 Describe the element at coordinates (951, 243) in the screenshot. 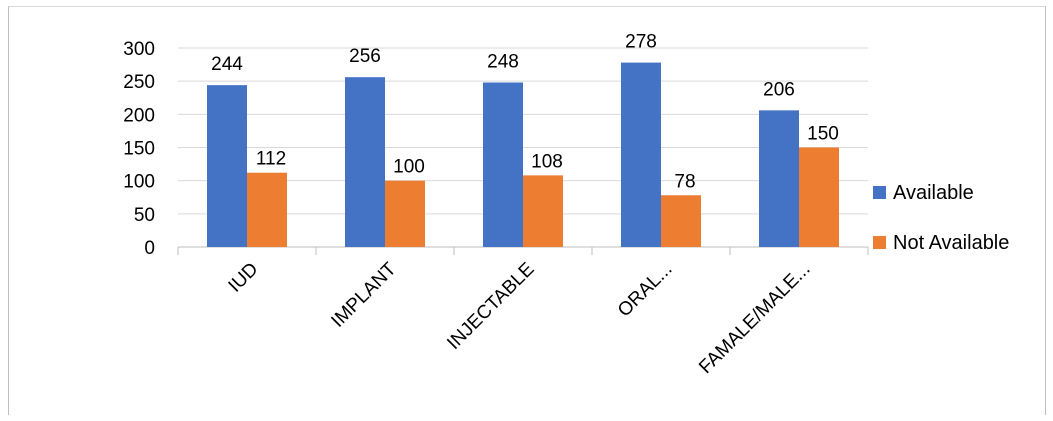

I see `legend-label: Not Available` at that location.